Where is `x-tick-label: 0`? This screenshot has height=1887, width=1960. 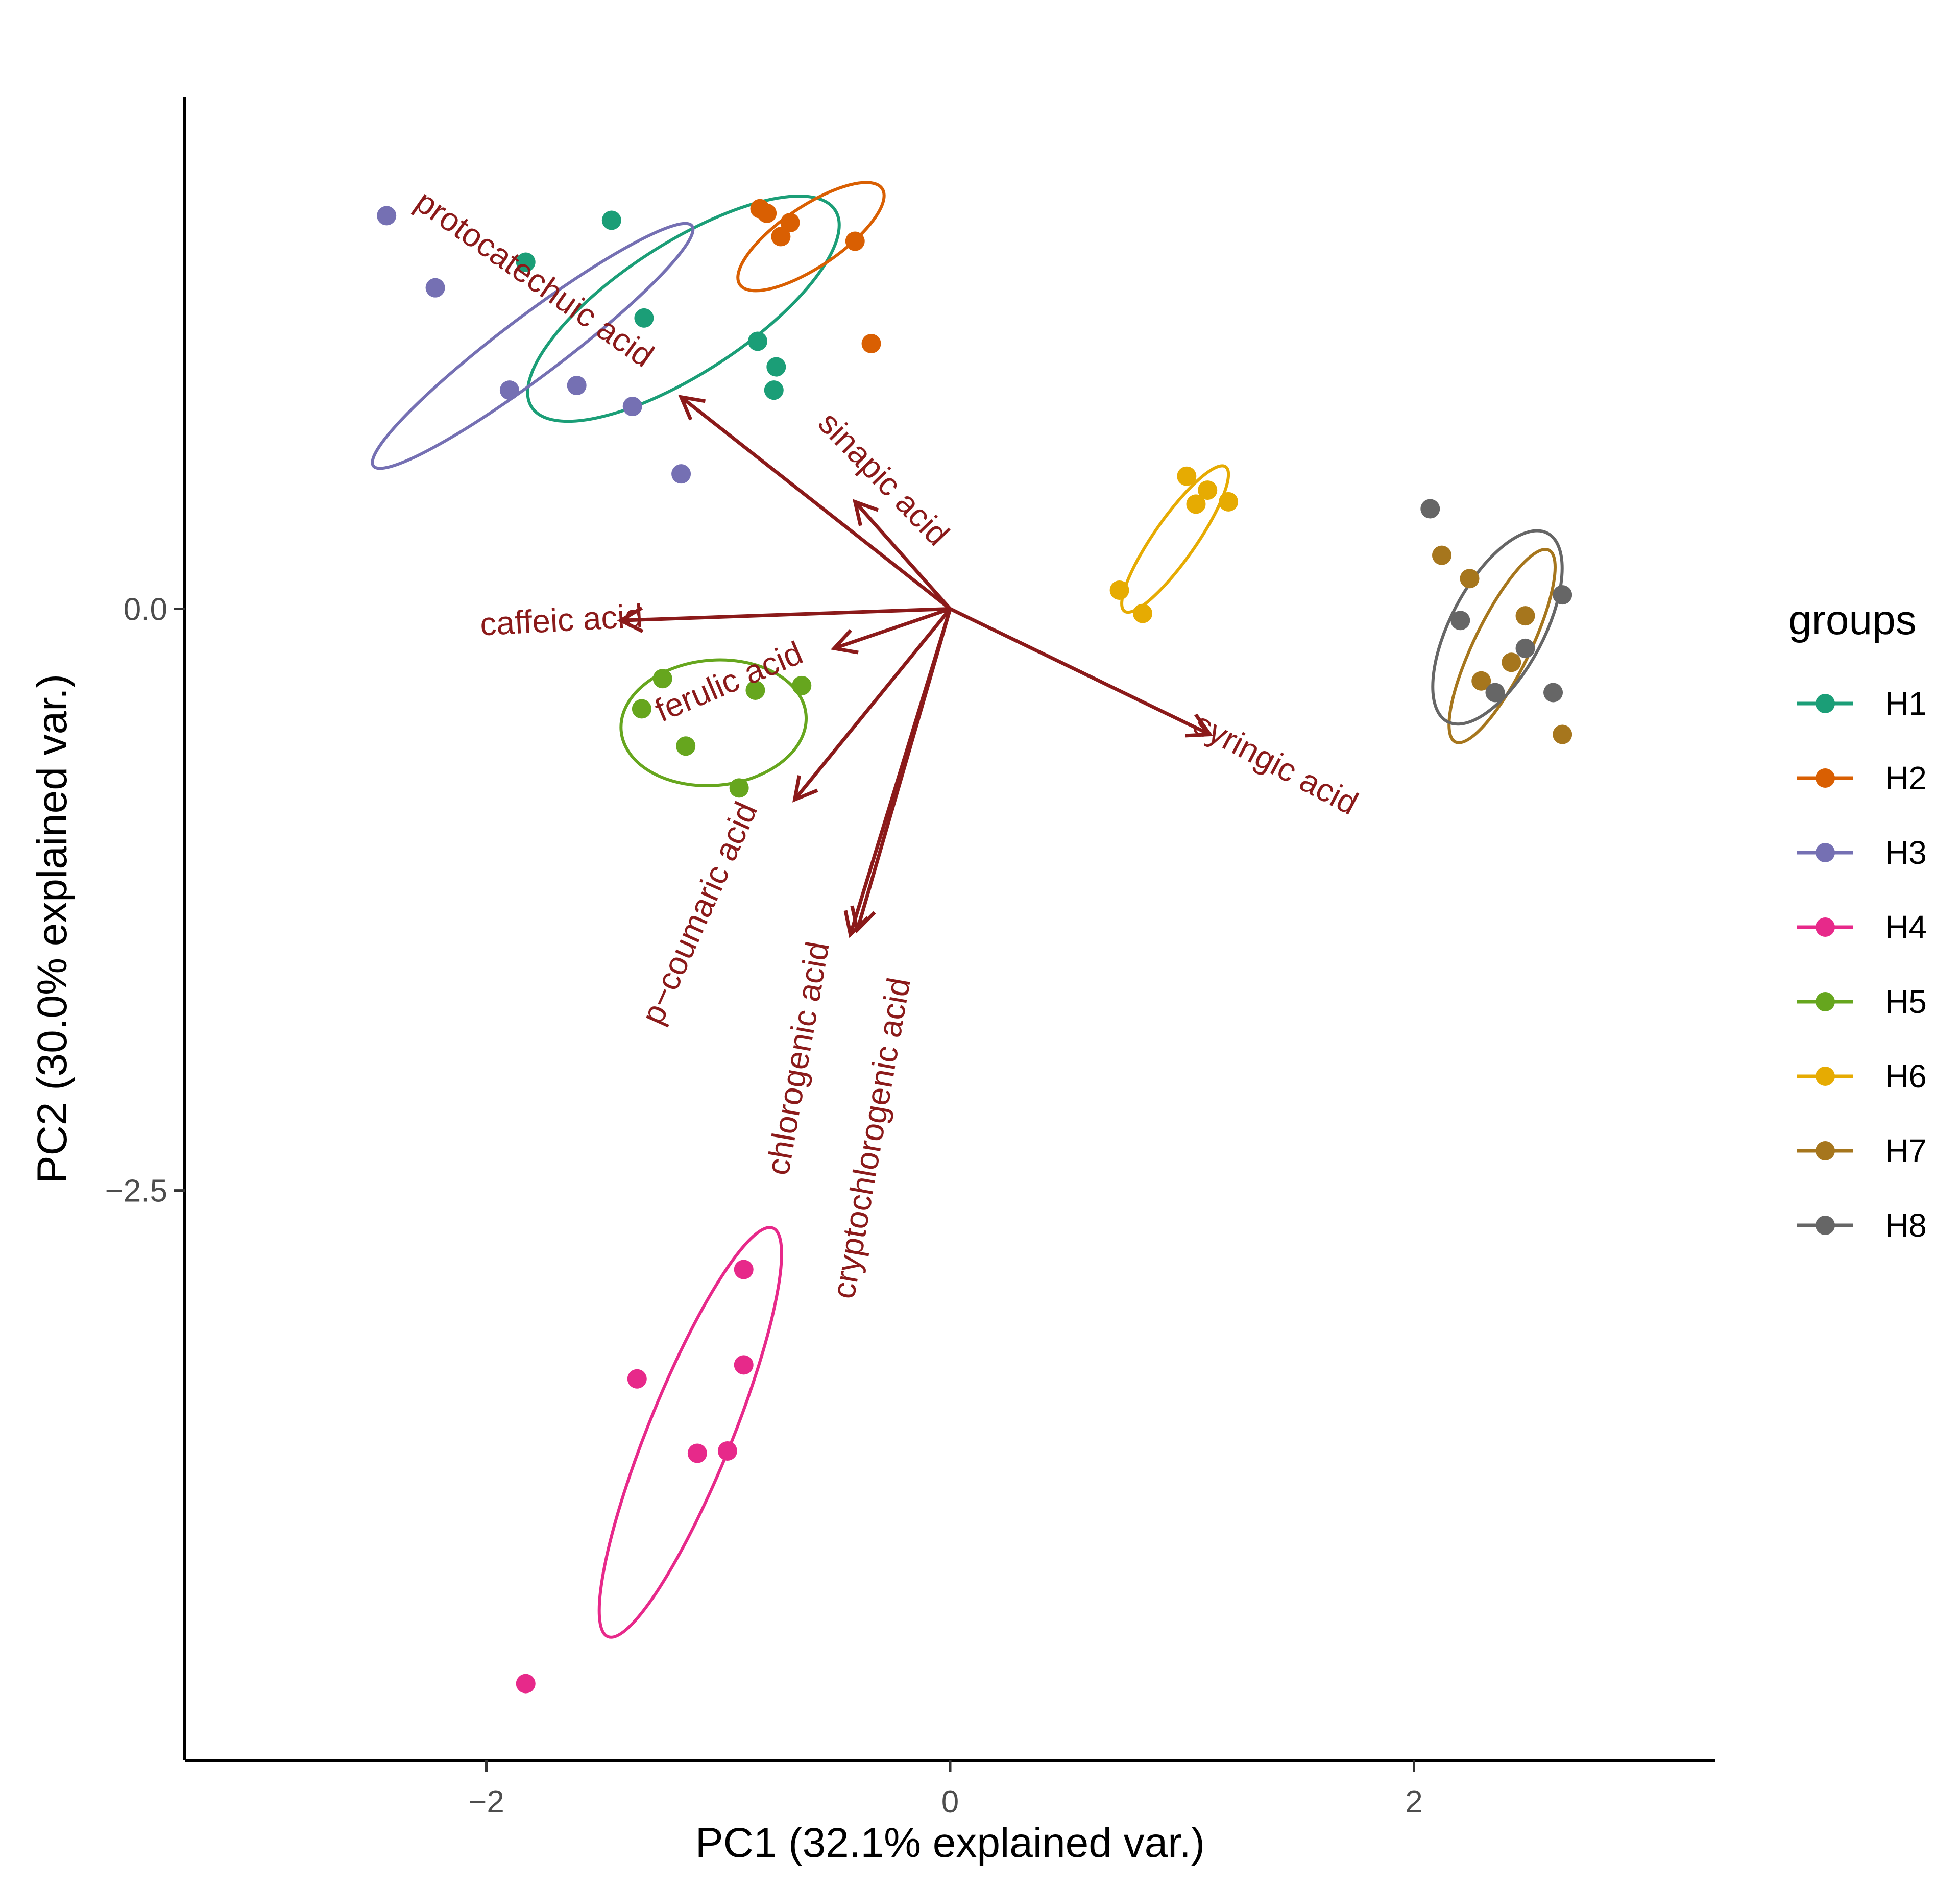 x-tick-label: 0 is located at coordinates (950, 1802).